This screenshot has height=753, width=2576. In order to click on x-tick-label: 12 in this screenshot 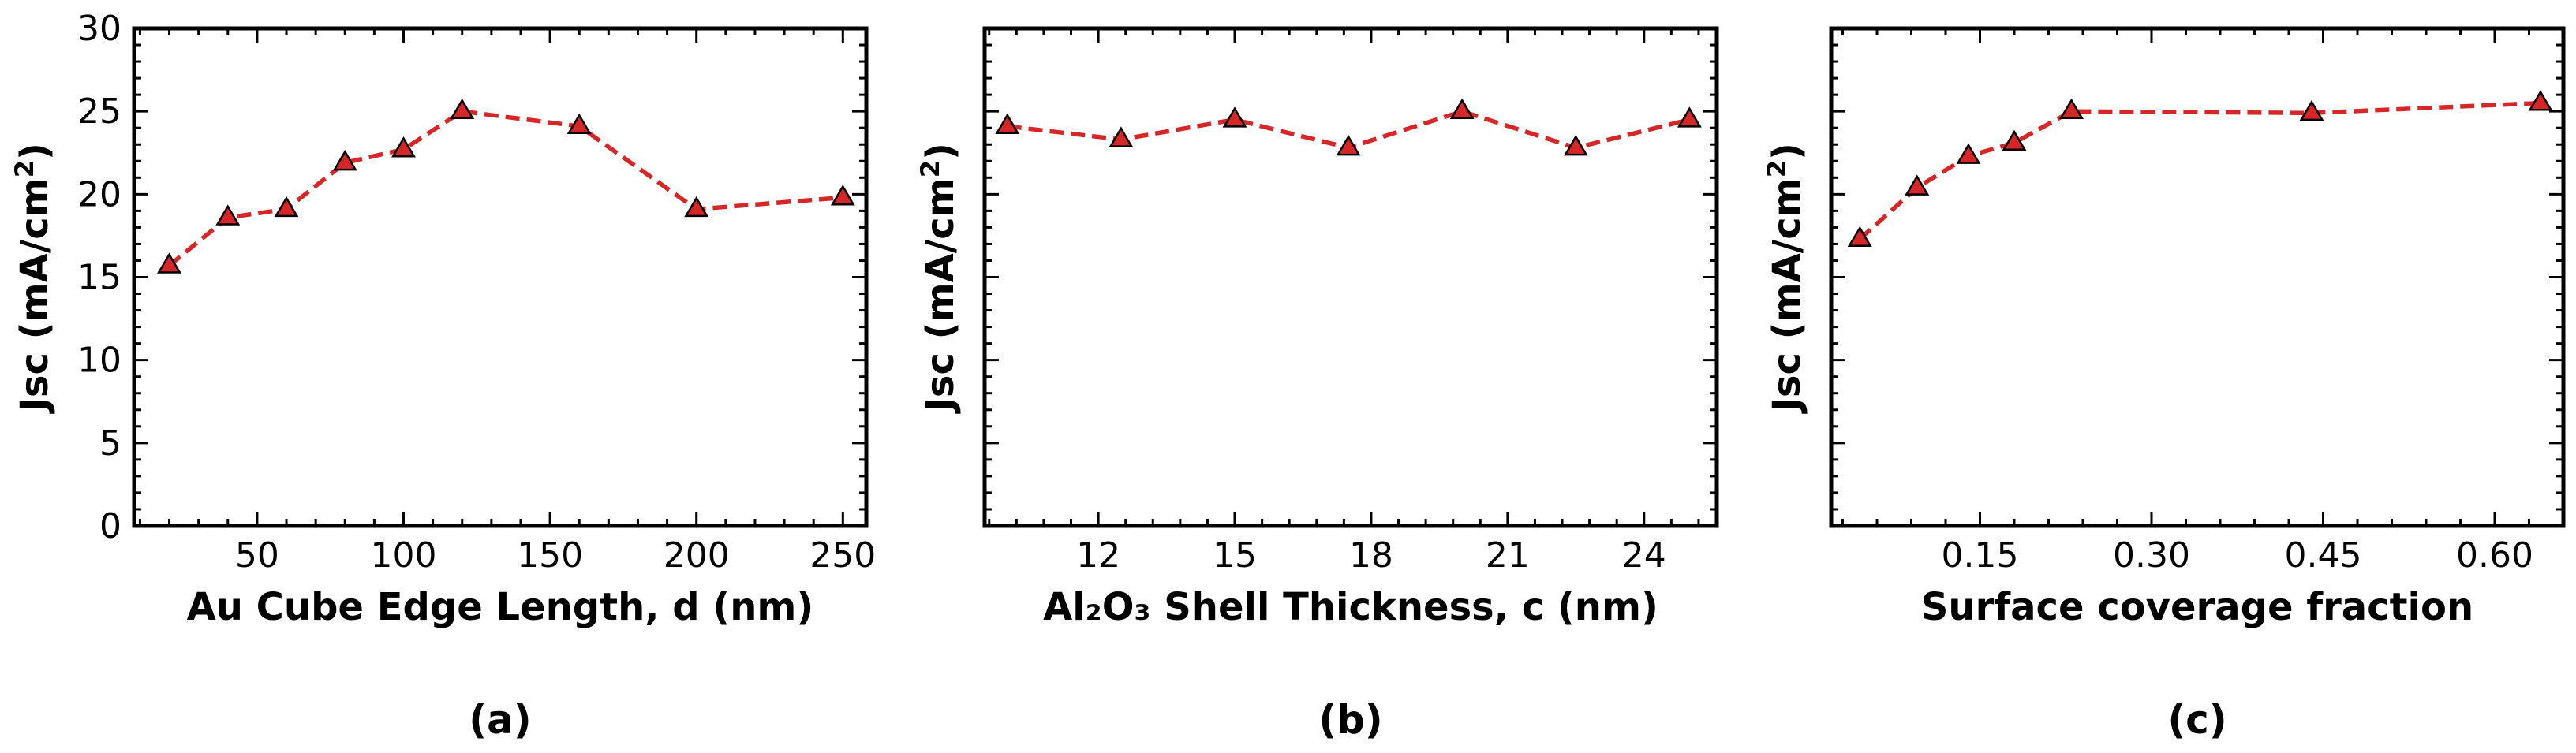, I will do `click(1098, 555)`.